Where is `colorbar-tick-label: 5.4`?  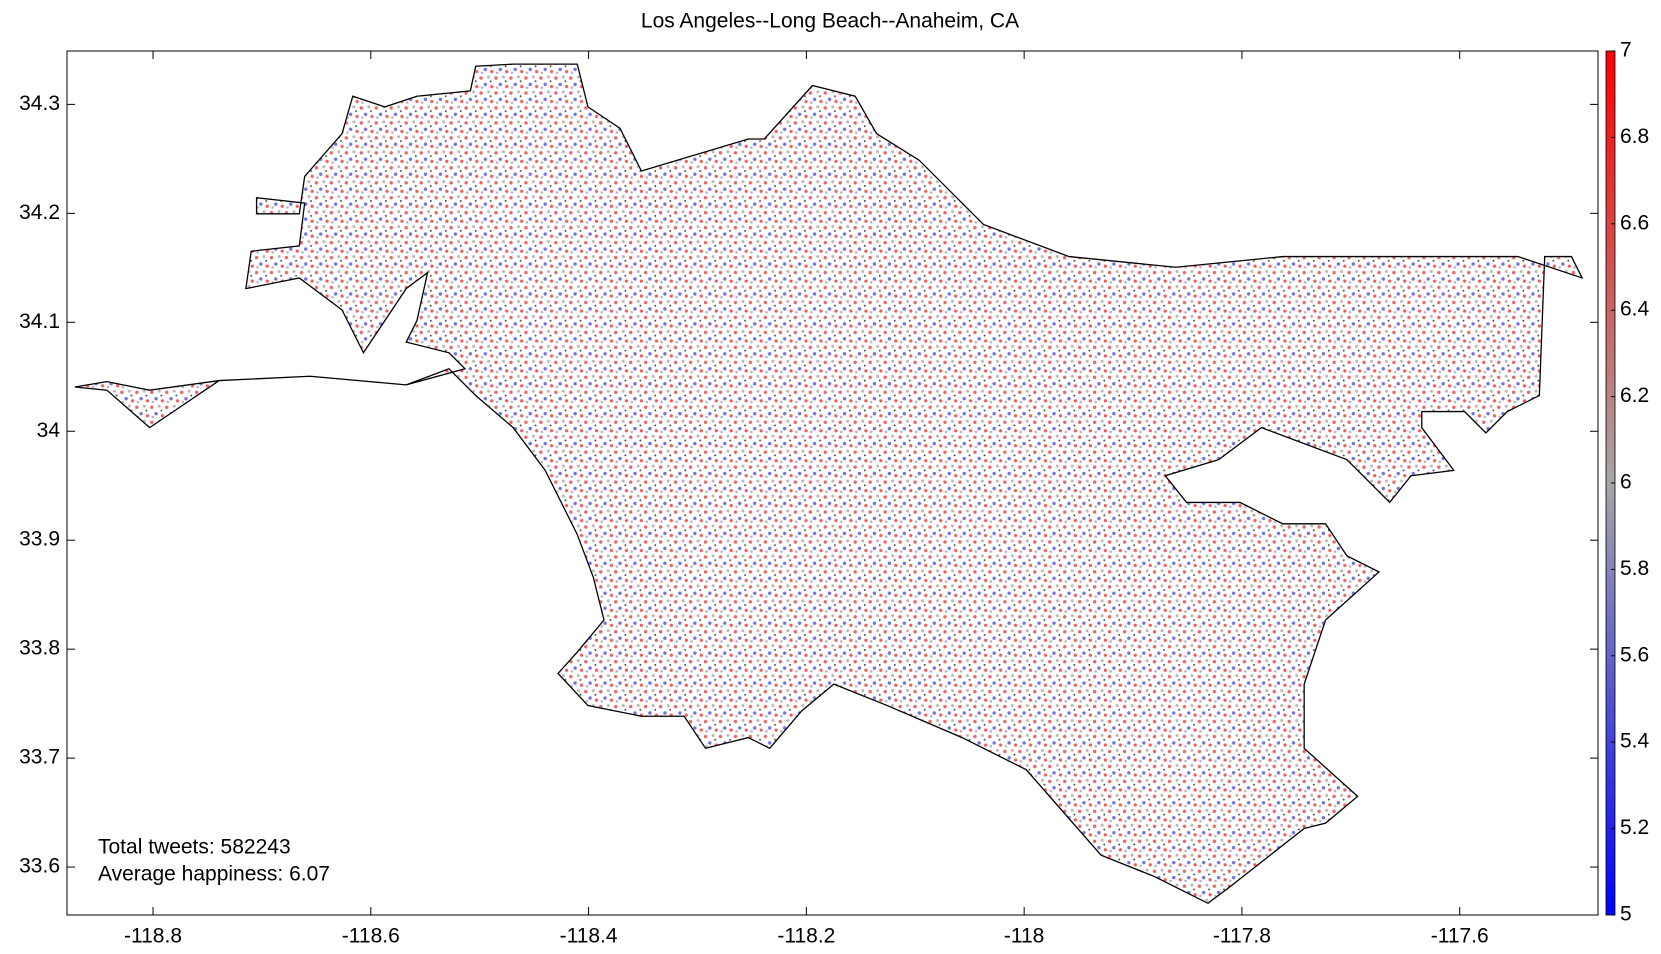
colorbar-tick-label: 5.4 is located at coordinates (1635, 741).